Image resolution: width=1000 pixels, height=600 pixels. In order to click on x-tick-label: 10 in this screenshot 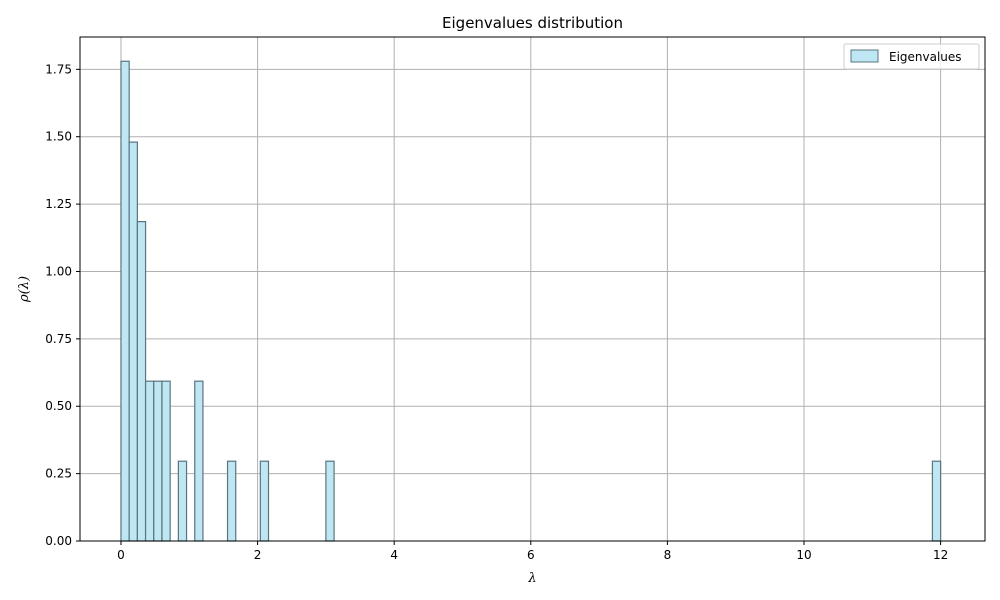, I will do `click(803, 555)`.